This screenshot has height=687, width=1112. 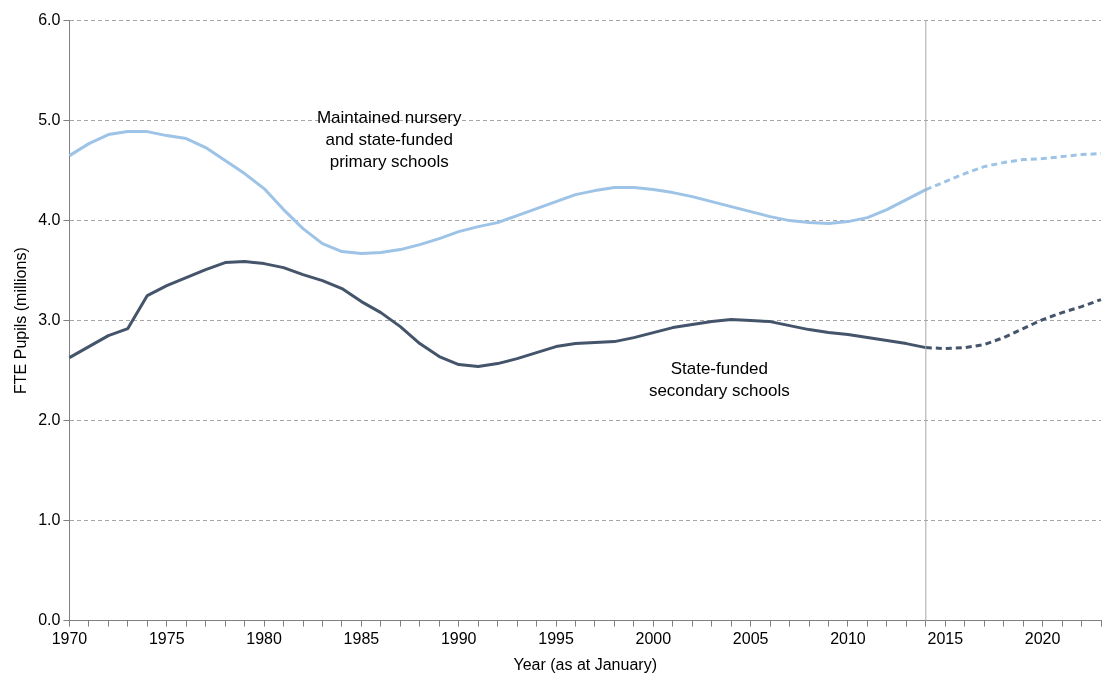 What do you see at coordinates (719, 380) in the screenshot?
I see `annotation: State-funded secondary schools` at bounding box center [719, 380].